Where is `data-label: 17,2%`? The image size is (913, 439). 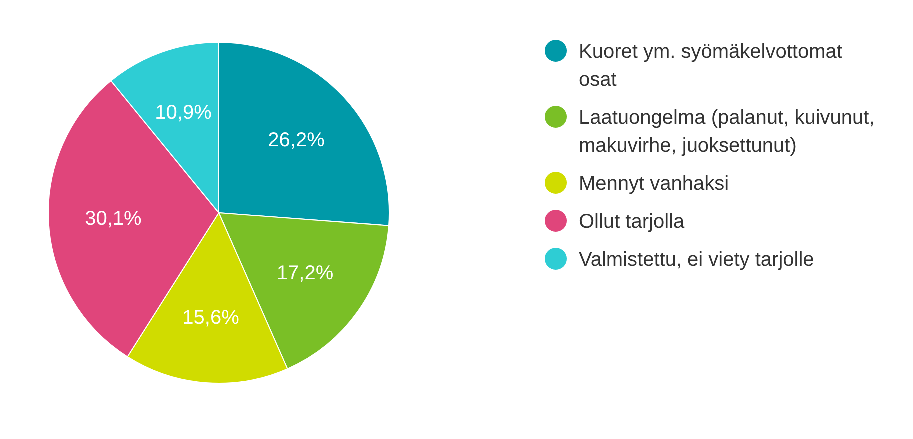
data-label: 17,2% is located at coordinates (305, 273).